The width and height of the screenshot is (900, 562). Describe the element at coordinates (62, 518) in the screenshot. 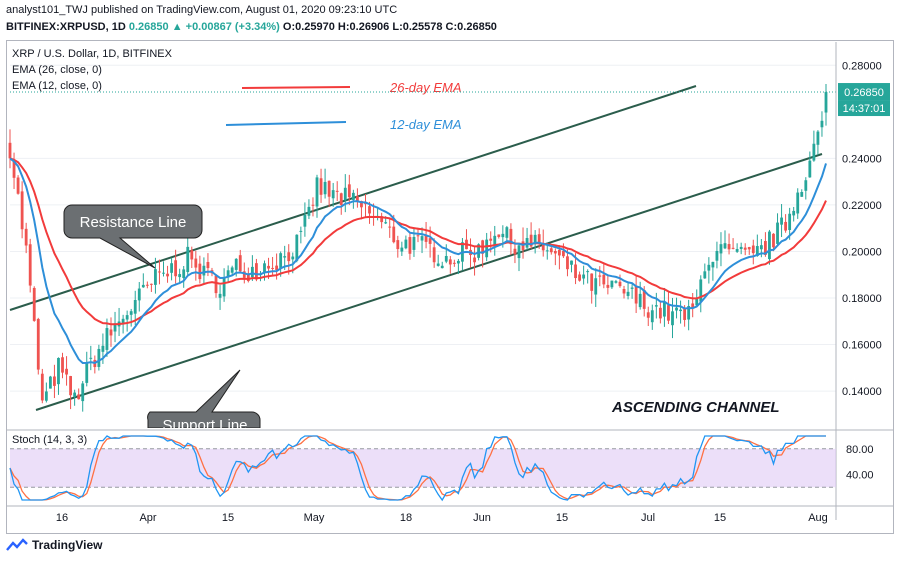

I see `x-tick-label: 16` at that location.